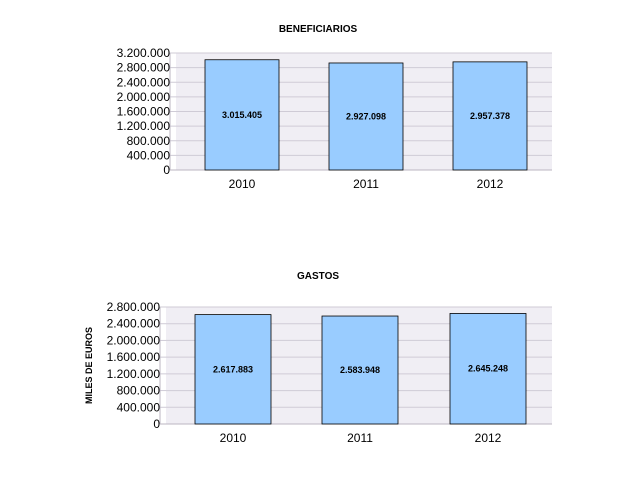 The height and width of the screenshot is (488, 630). Describe the element at coordinates (89, 365) in the screenshot. I see `y-axis-title: MILES DE EUROS` at that location.